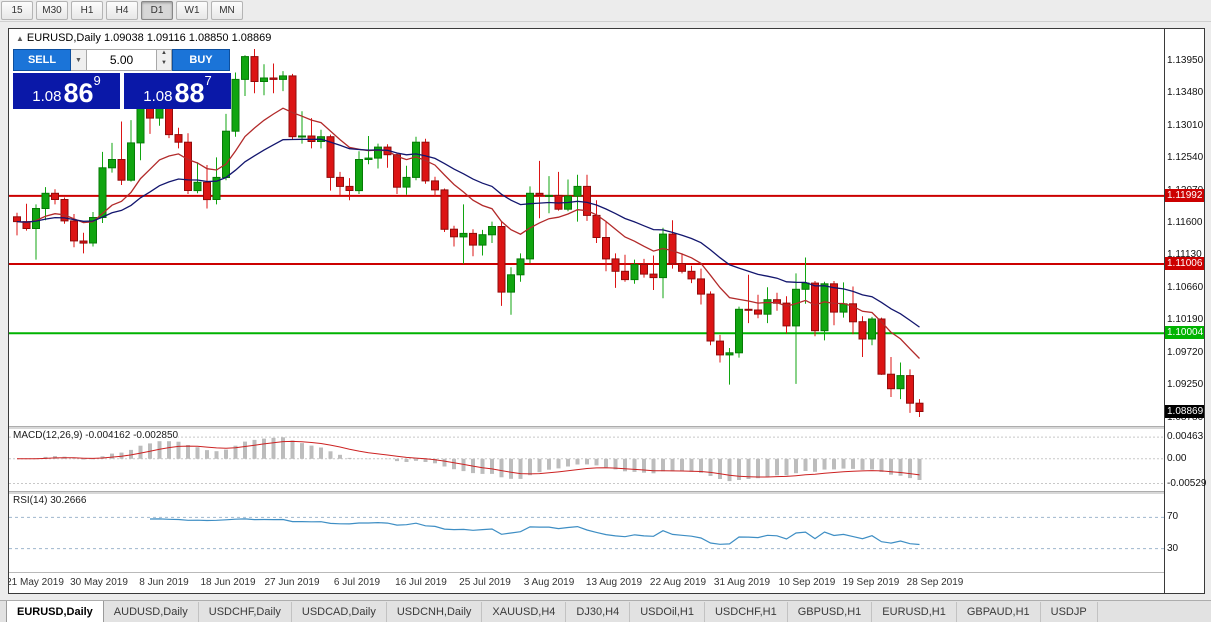 This screenshot has height=622, width=1211. What do you see at coordinates (534, 532) in the screenshot?
I see `rsi-line` at bounding box center [534, 532].